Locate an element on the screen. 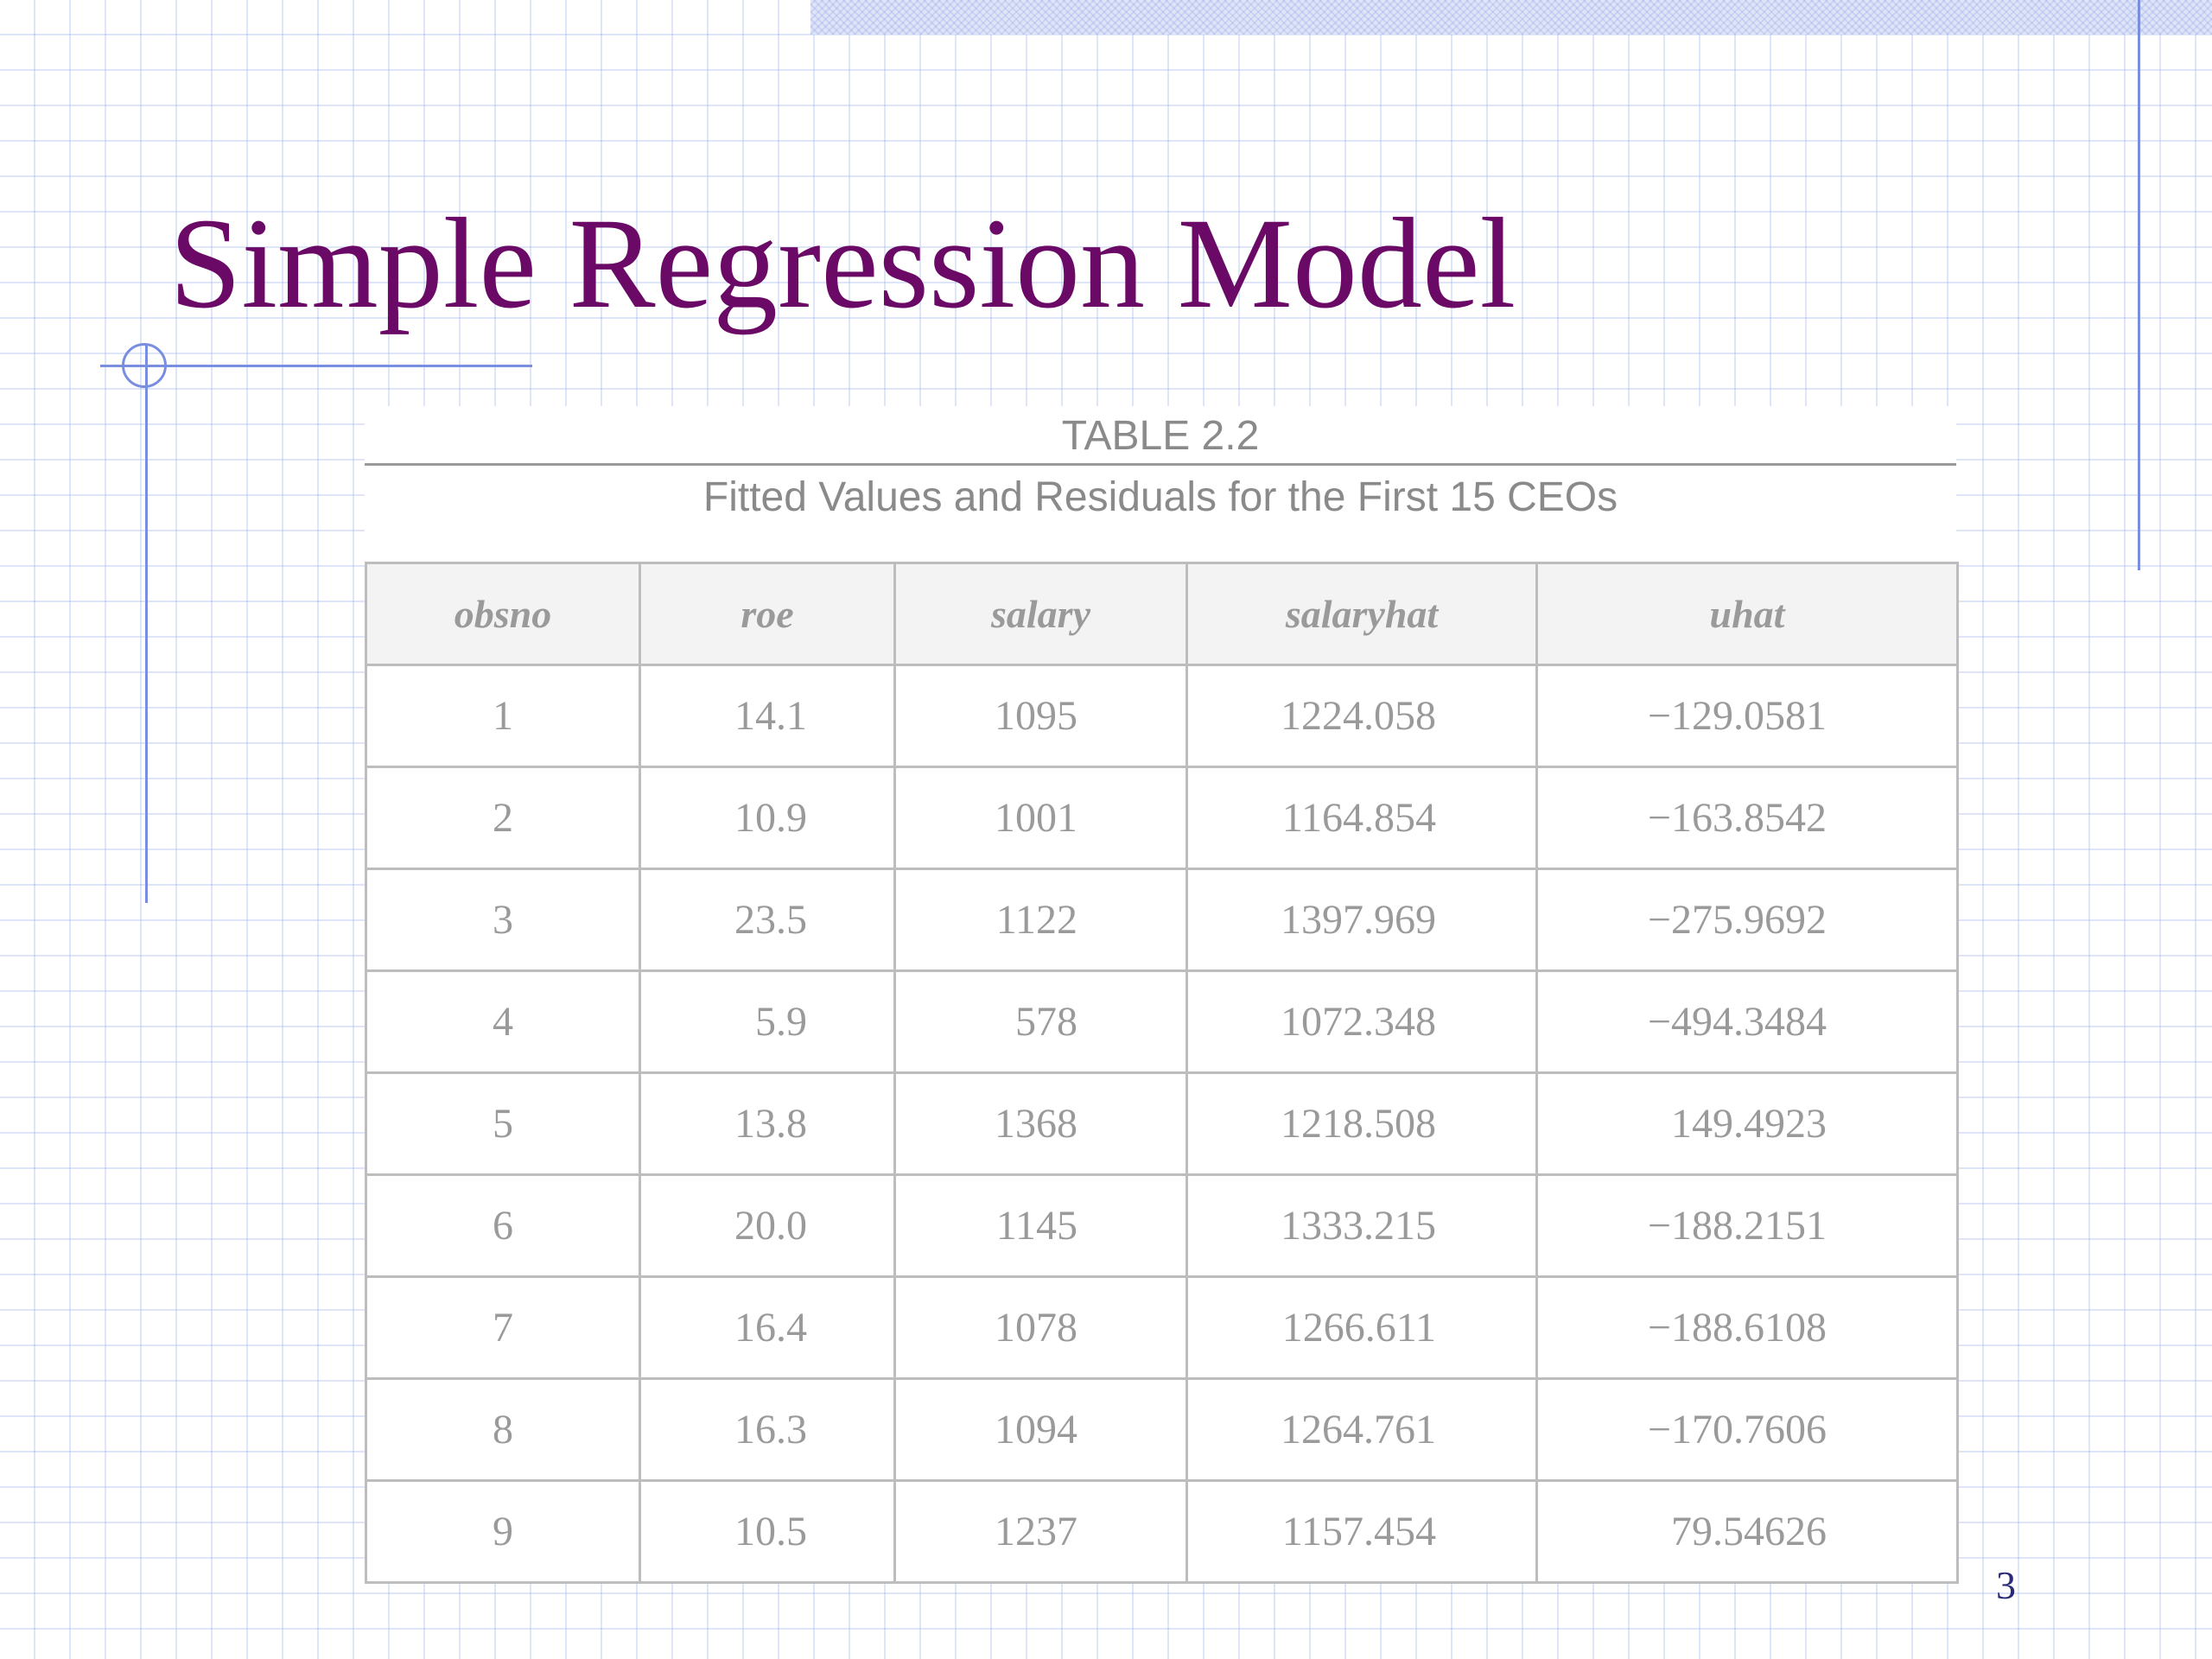 This screenshot has width=2212, height=1659. table-row: 4 5.9 578 1072.348 −494.3484 is located at coordinates (1162, 1021).